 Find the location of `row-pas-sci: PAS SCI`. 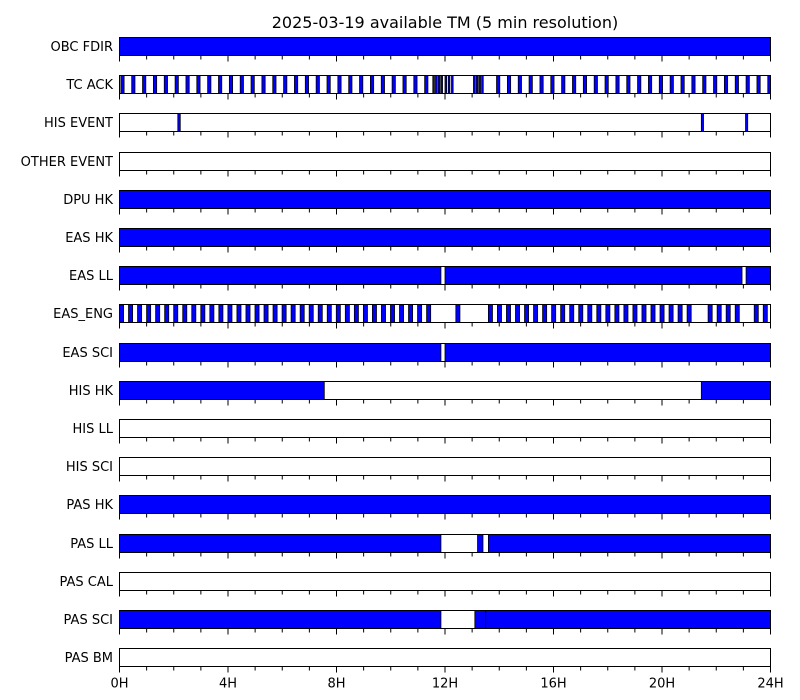

row-pas-sci: PAS SCI is located at coordinates (417, 622).